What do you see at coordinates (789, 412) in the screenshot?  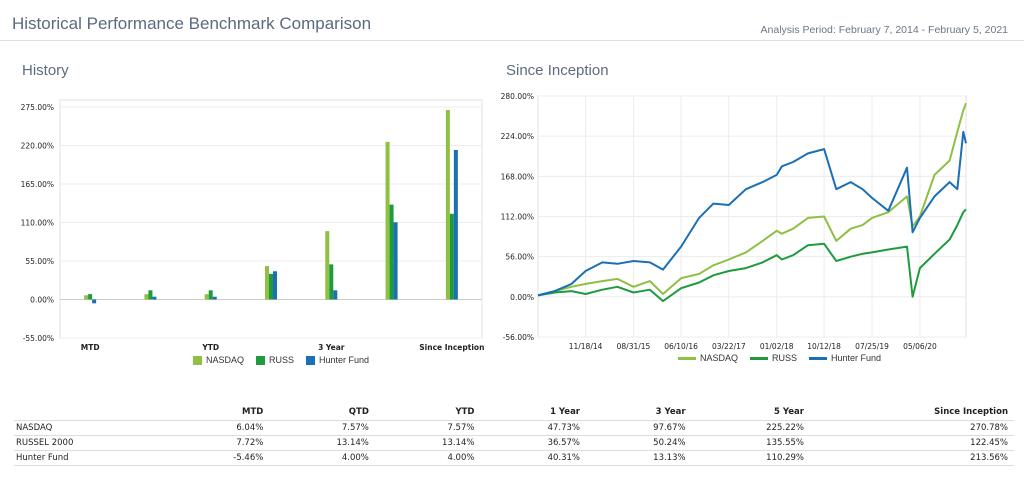 I see `column-header: 5 Year` at bounding box center [789, 412].